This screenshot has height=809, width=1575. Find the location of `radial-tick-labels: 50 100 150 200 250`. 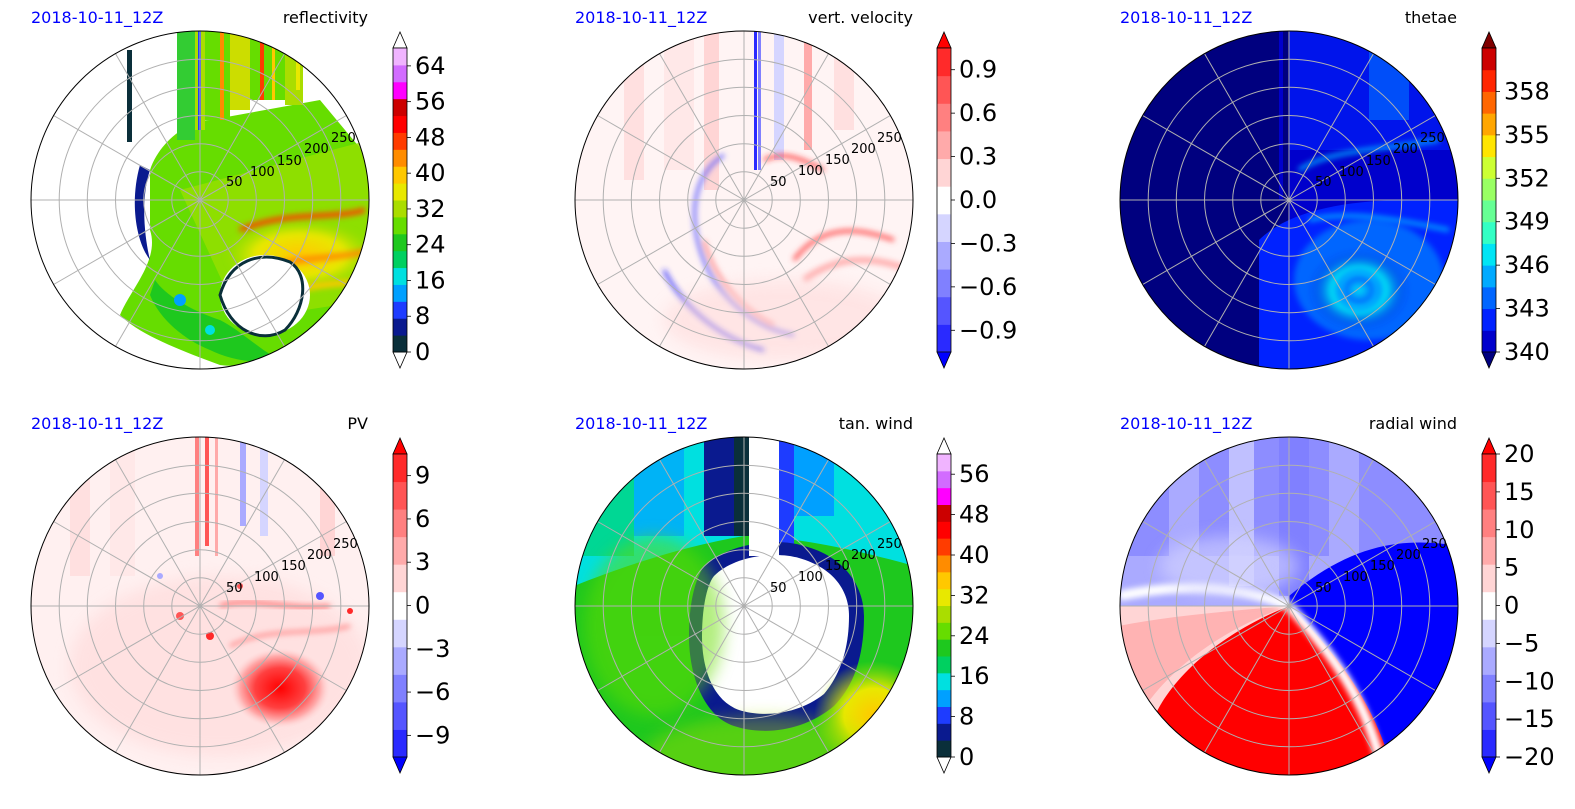

radial-tick-labels: 50 100 150 200 250 is located at coordinates (292, 566).